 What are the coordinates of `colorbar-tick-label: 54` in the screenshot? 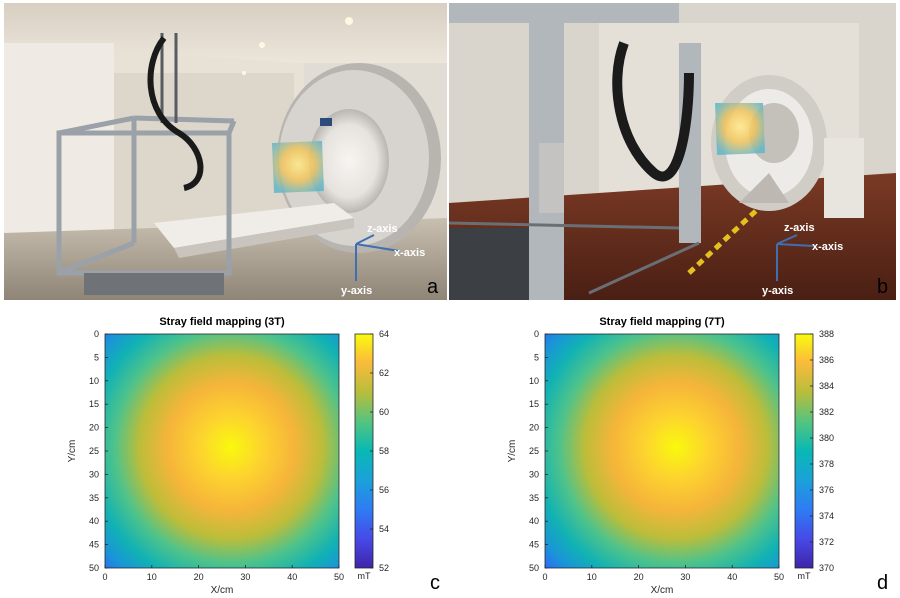 It's located at (384, 529).